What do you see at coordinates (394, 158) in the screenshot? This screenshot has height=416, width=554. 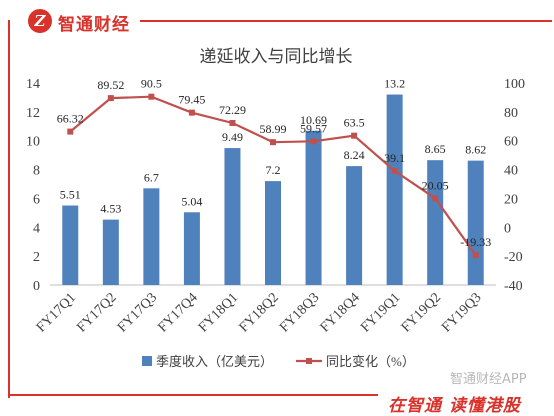 I see `line-value-label: 39.1` at bounding box center [394, 158].